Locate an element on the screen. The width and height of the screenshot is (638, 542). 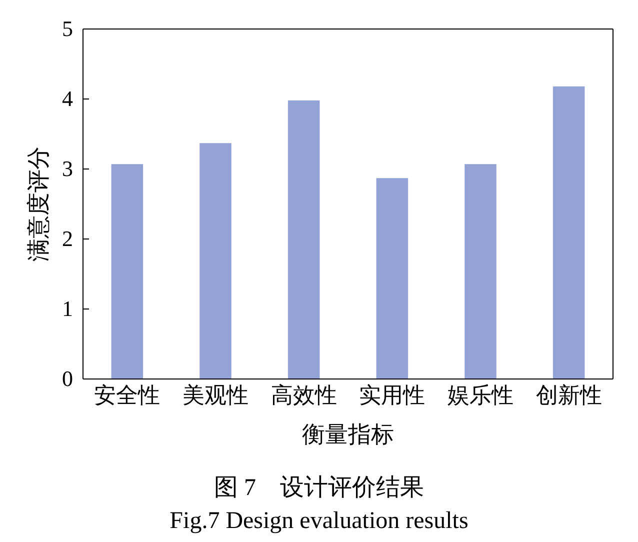
y-tick-label: 5 is located at coordinates (67, 29).